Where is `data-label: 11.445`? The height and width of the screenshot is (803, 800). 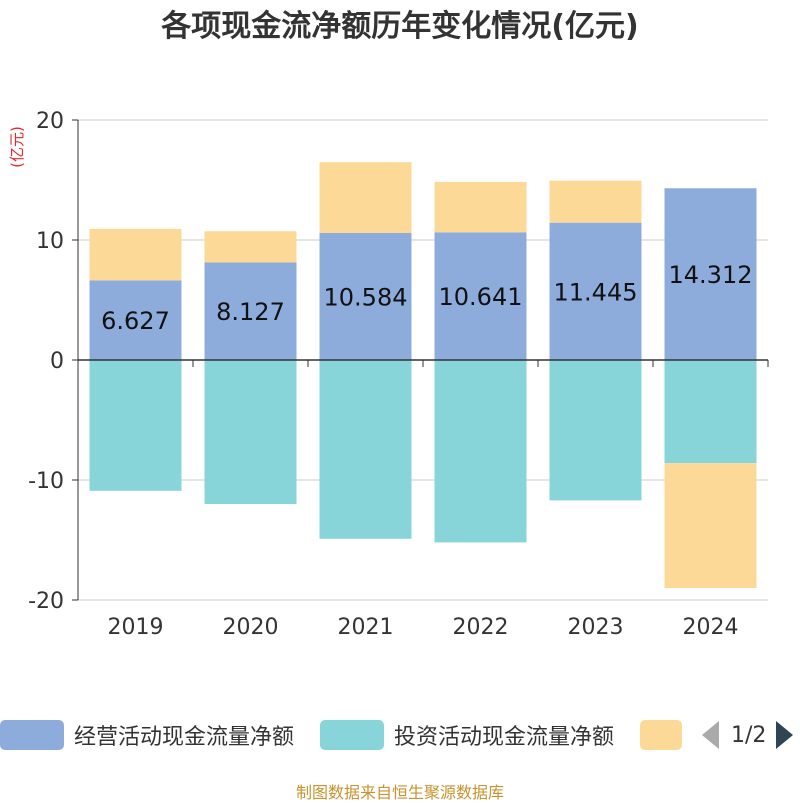 data-label: 11.445 is located at coordinates (596, 292).